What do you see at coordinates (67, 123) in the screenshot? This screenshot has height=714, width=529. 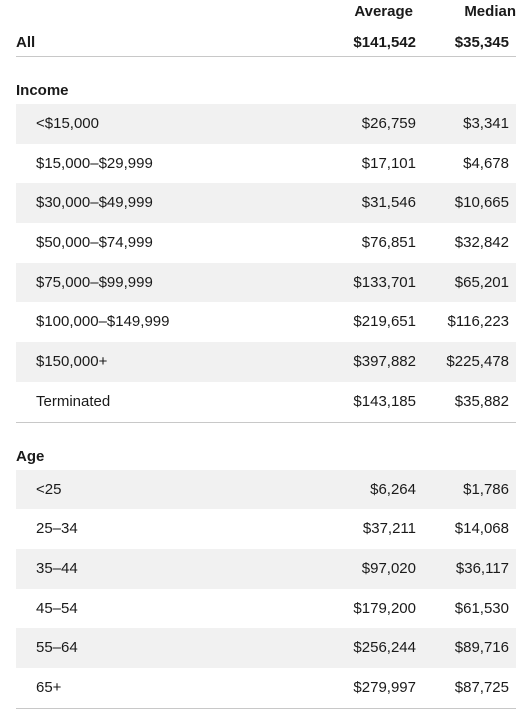 I see `row-label: <$15,000` at bounding box center [67, 123].